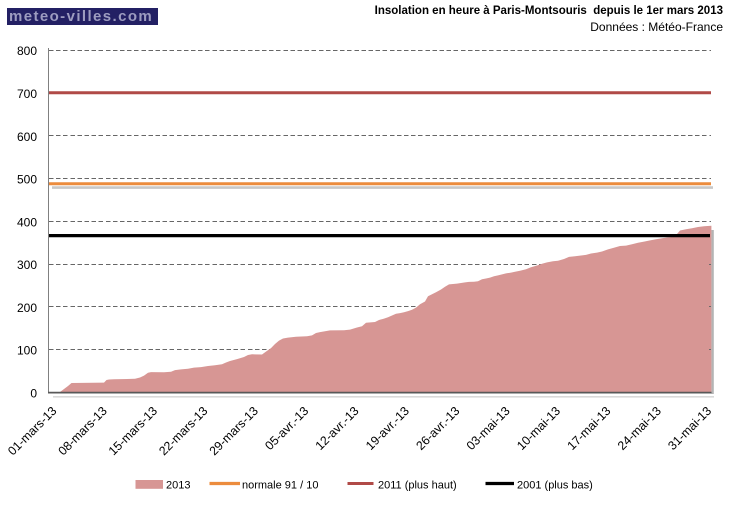 The height and width of the screenshot is (505, 729). I want to click on svg-text: 200, so click(27, 308).